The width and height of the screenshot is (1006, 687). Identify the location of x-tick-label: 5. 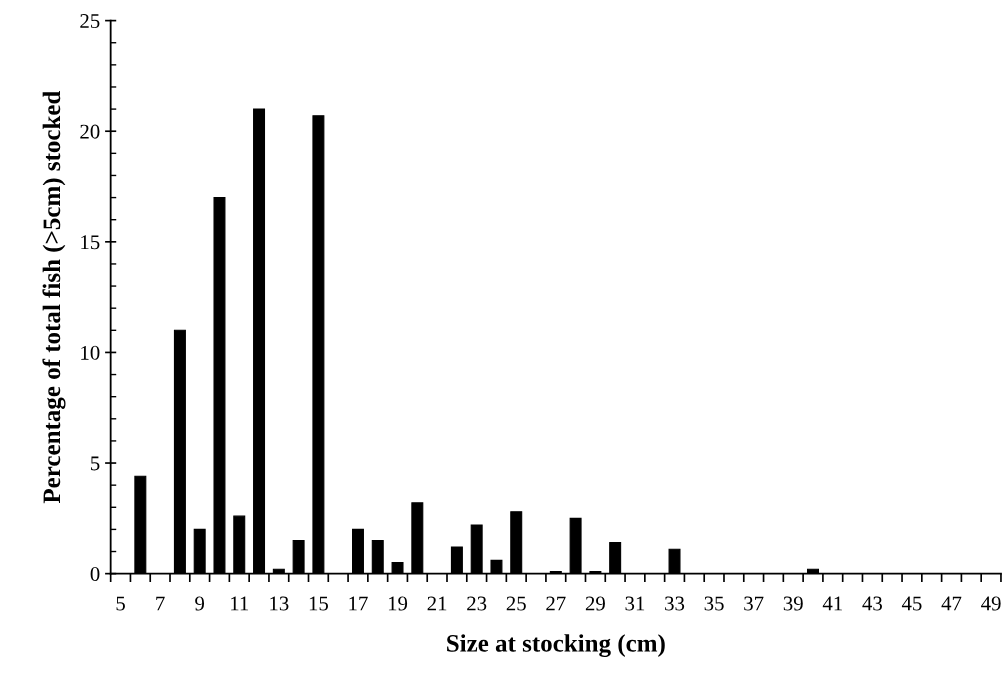
(120, 603).